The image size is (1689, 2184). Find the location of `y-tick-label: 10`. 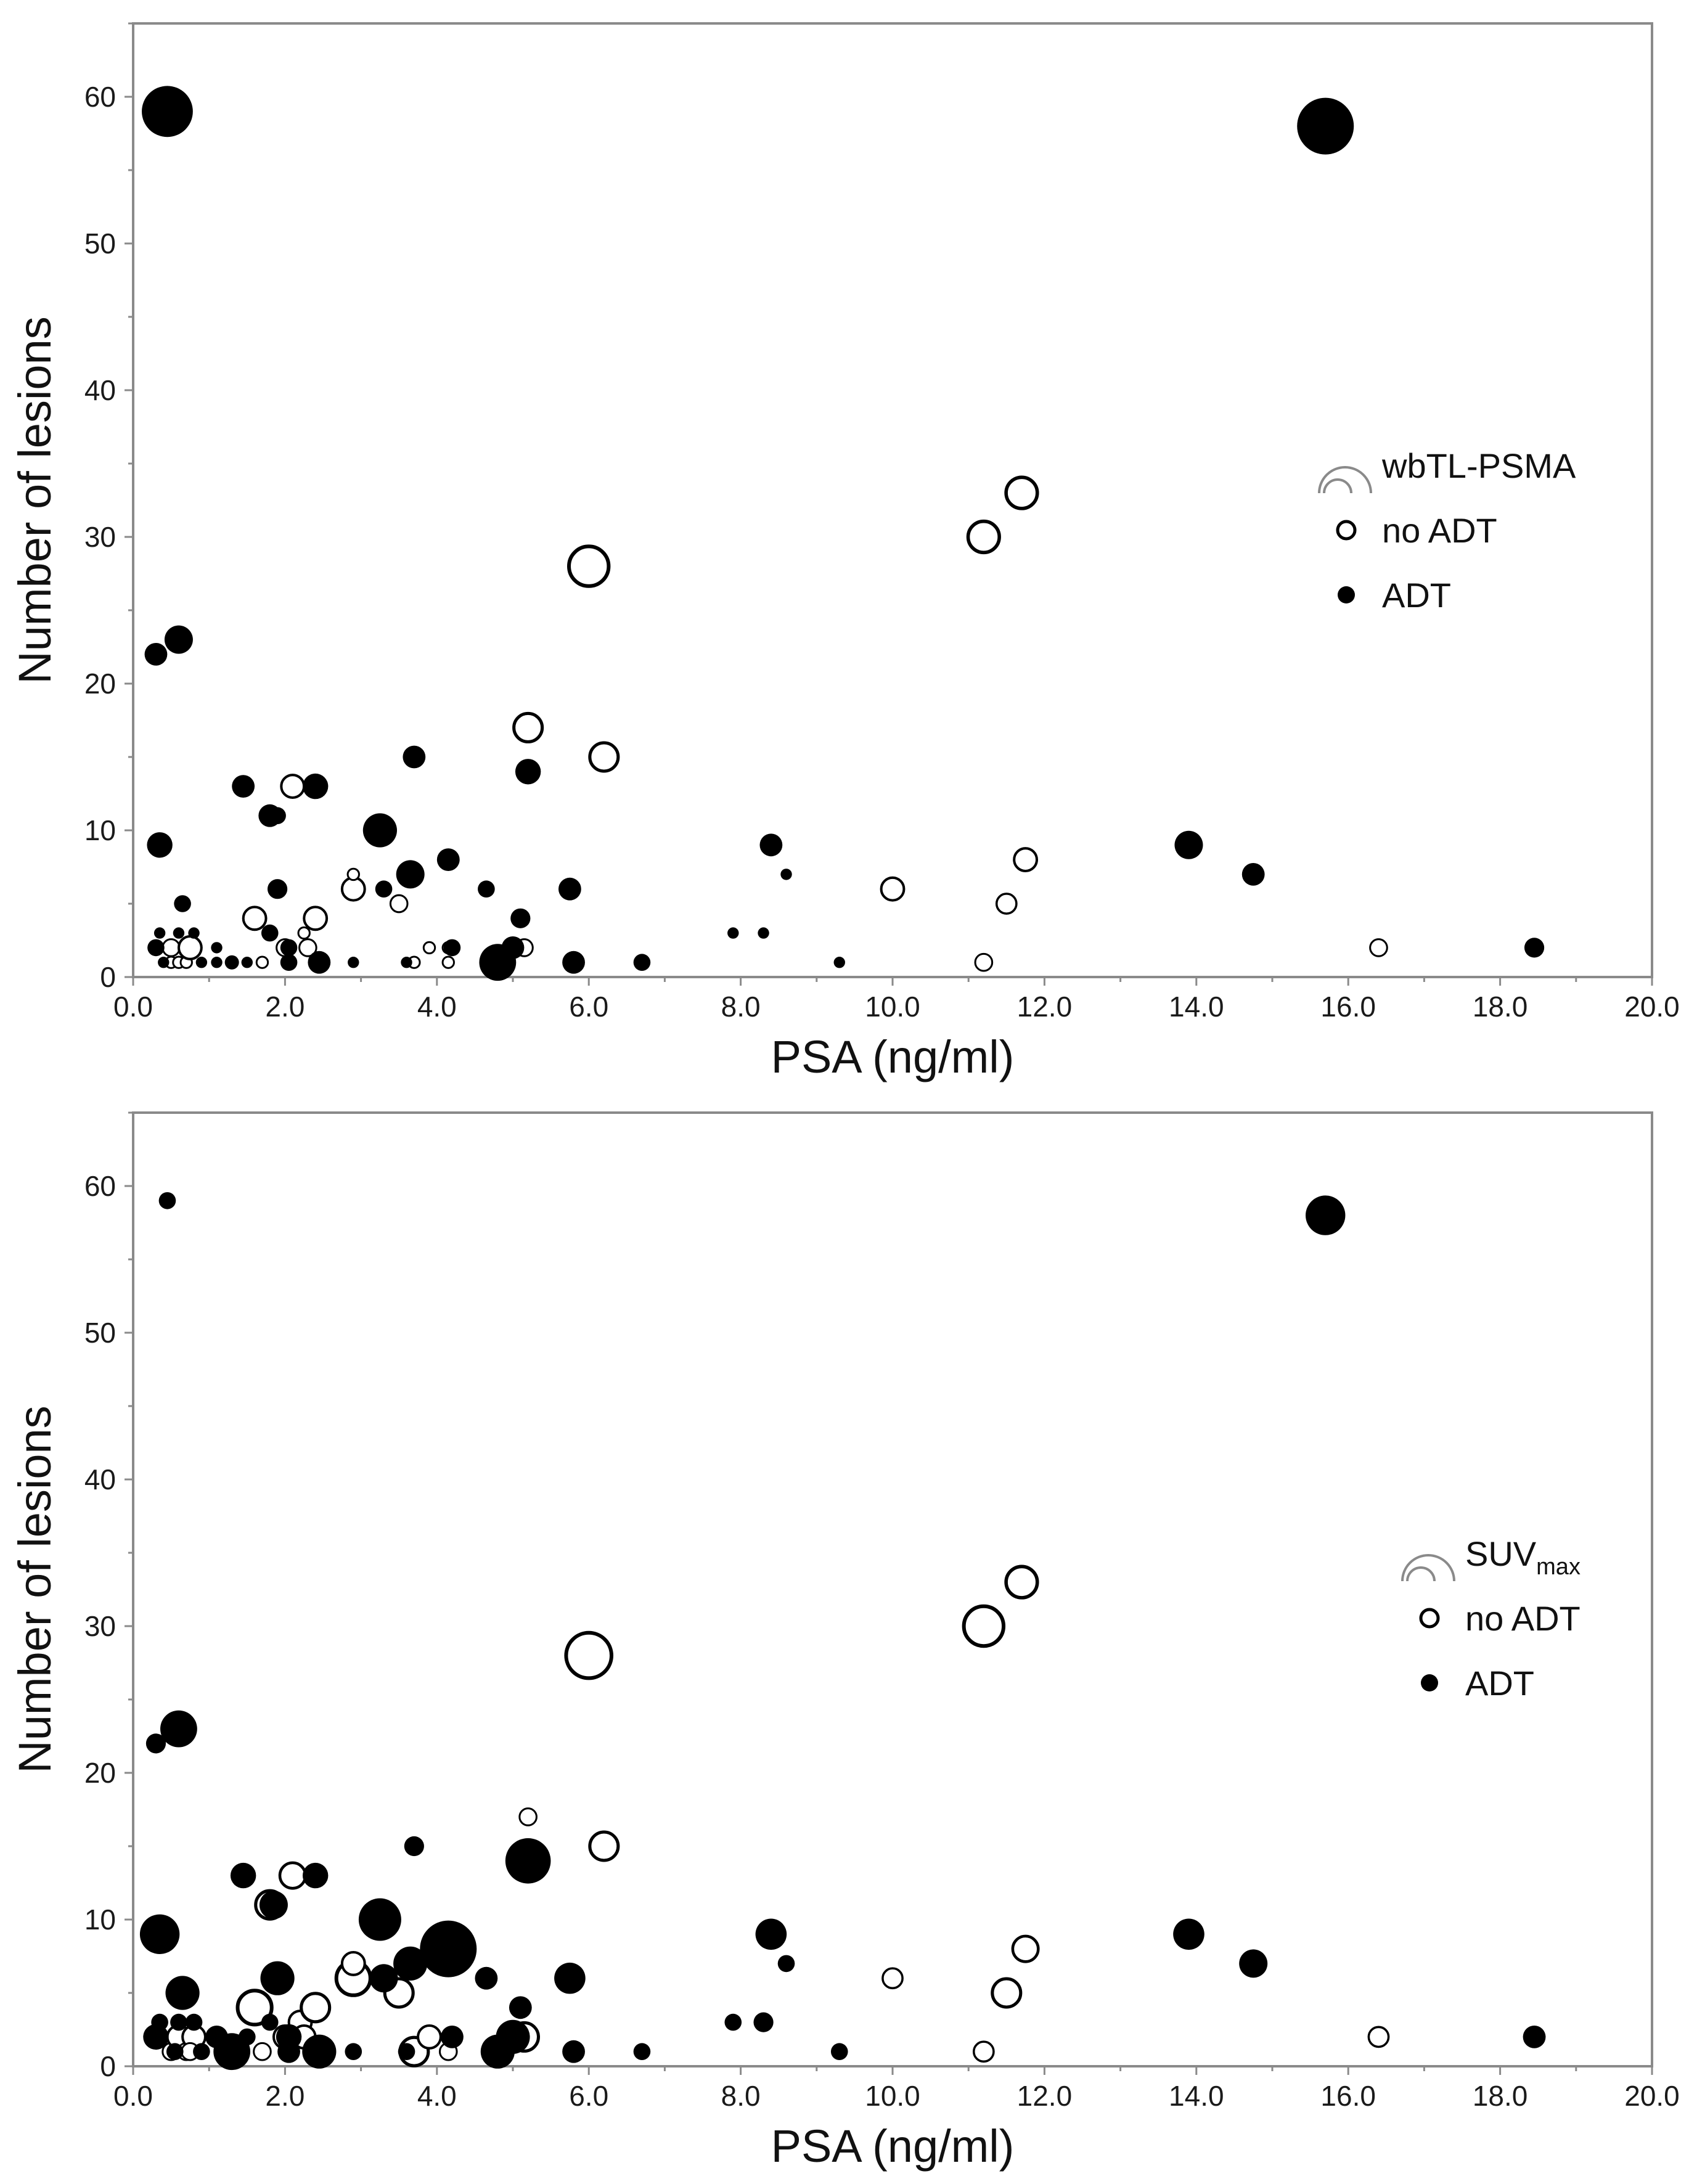

y-tick-label: 10 is located at coordinates (100, 830).